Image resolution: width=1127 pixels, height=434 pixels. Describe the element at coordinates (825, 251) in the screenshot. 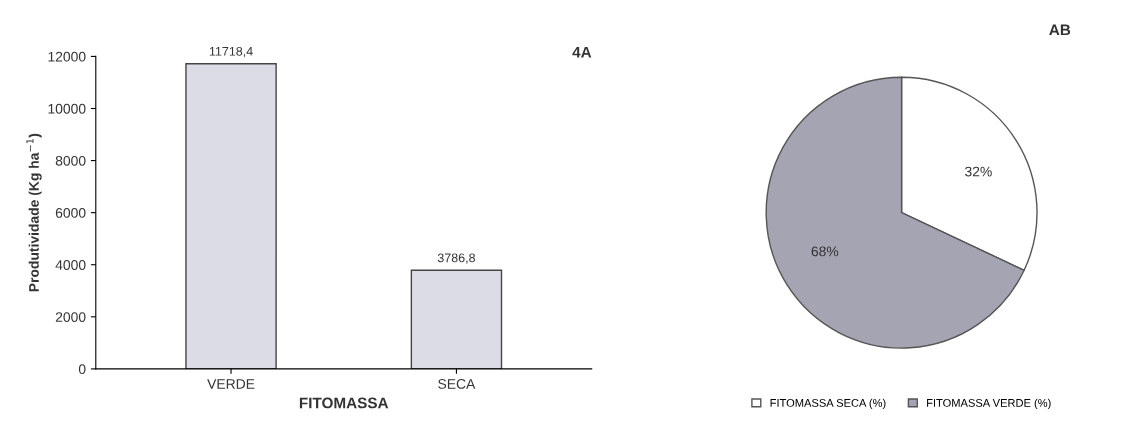

I see `data-label: 68%` at that location.